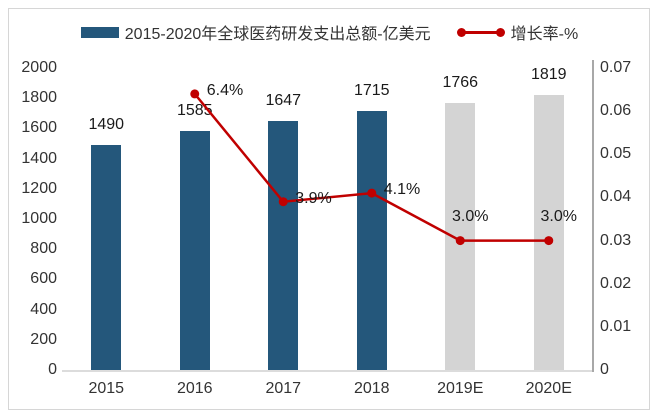  I want to click on y-axis-right-tick: 0.01, so click(616, 326).